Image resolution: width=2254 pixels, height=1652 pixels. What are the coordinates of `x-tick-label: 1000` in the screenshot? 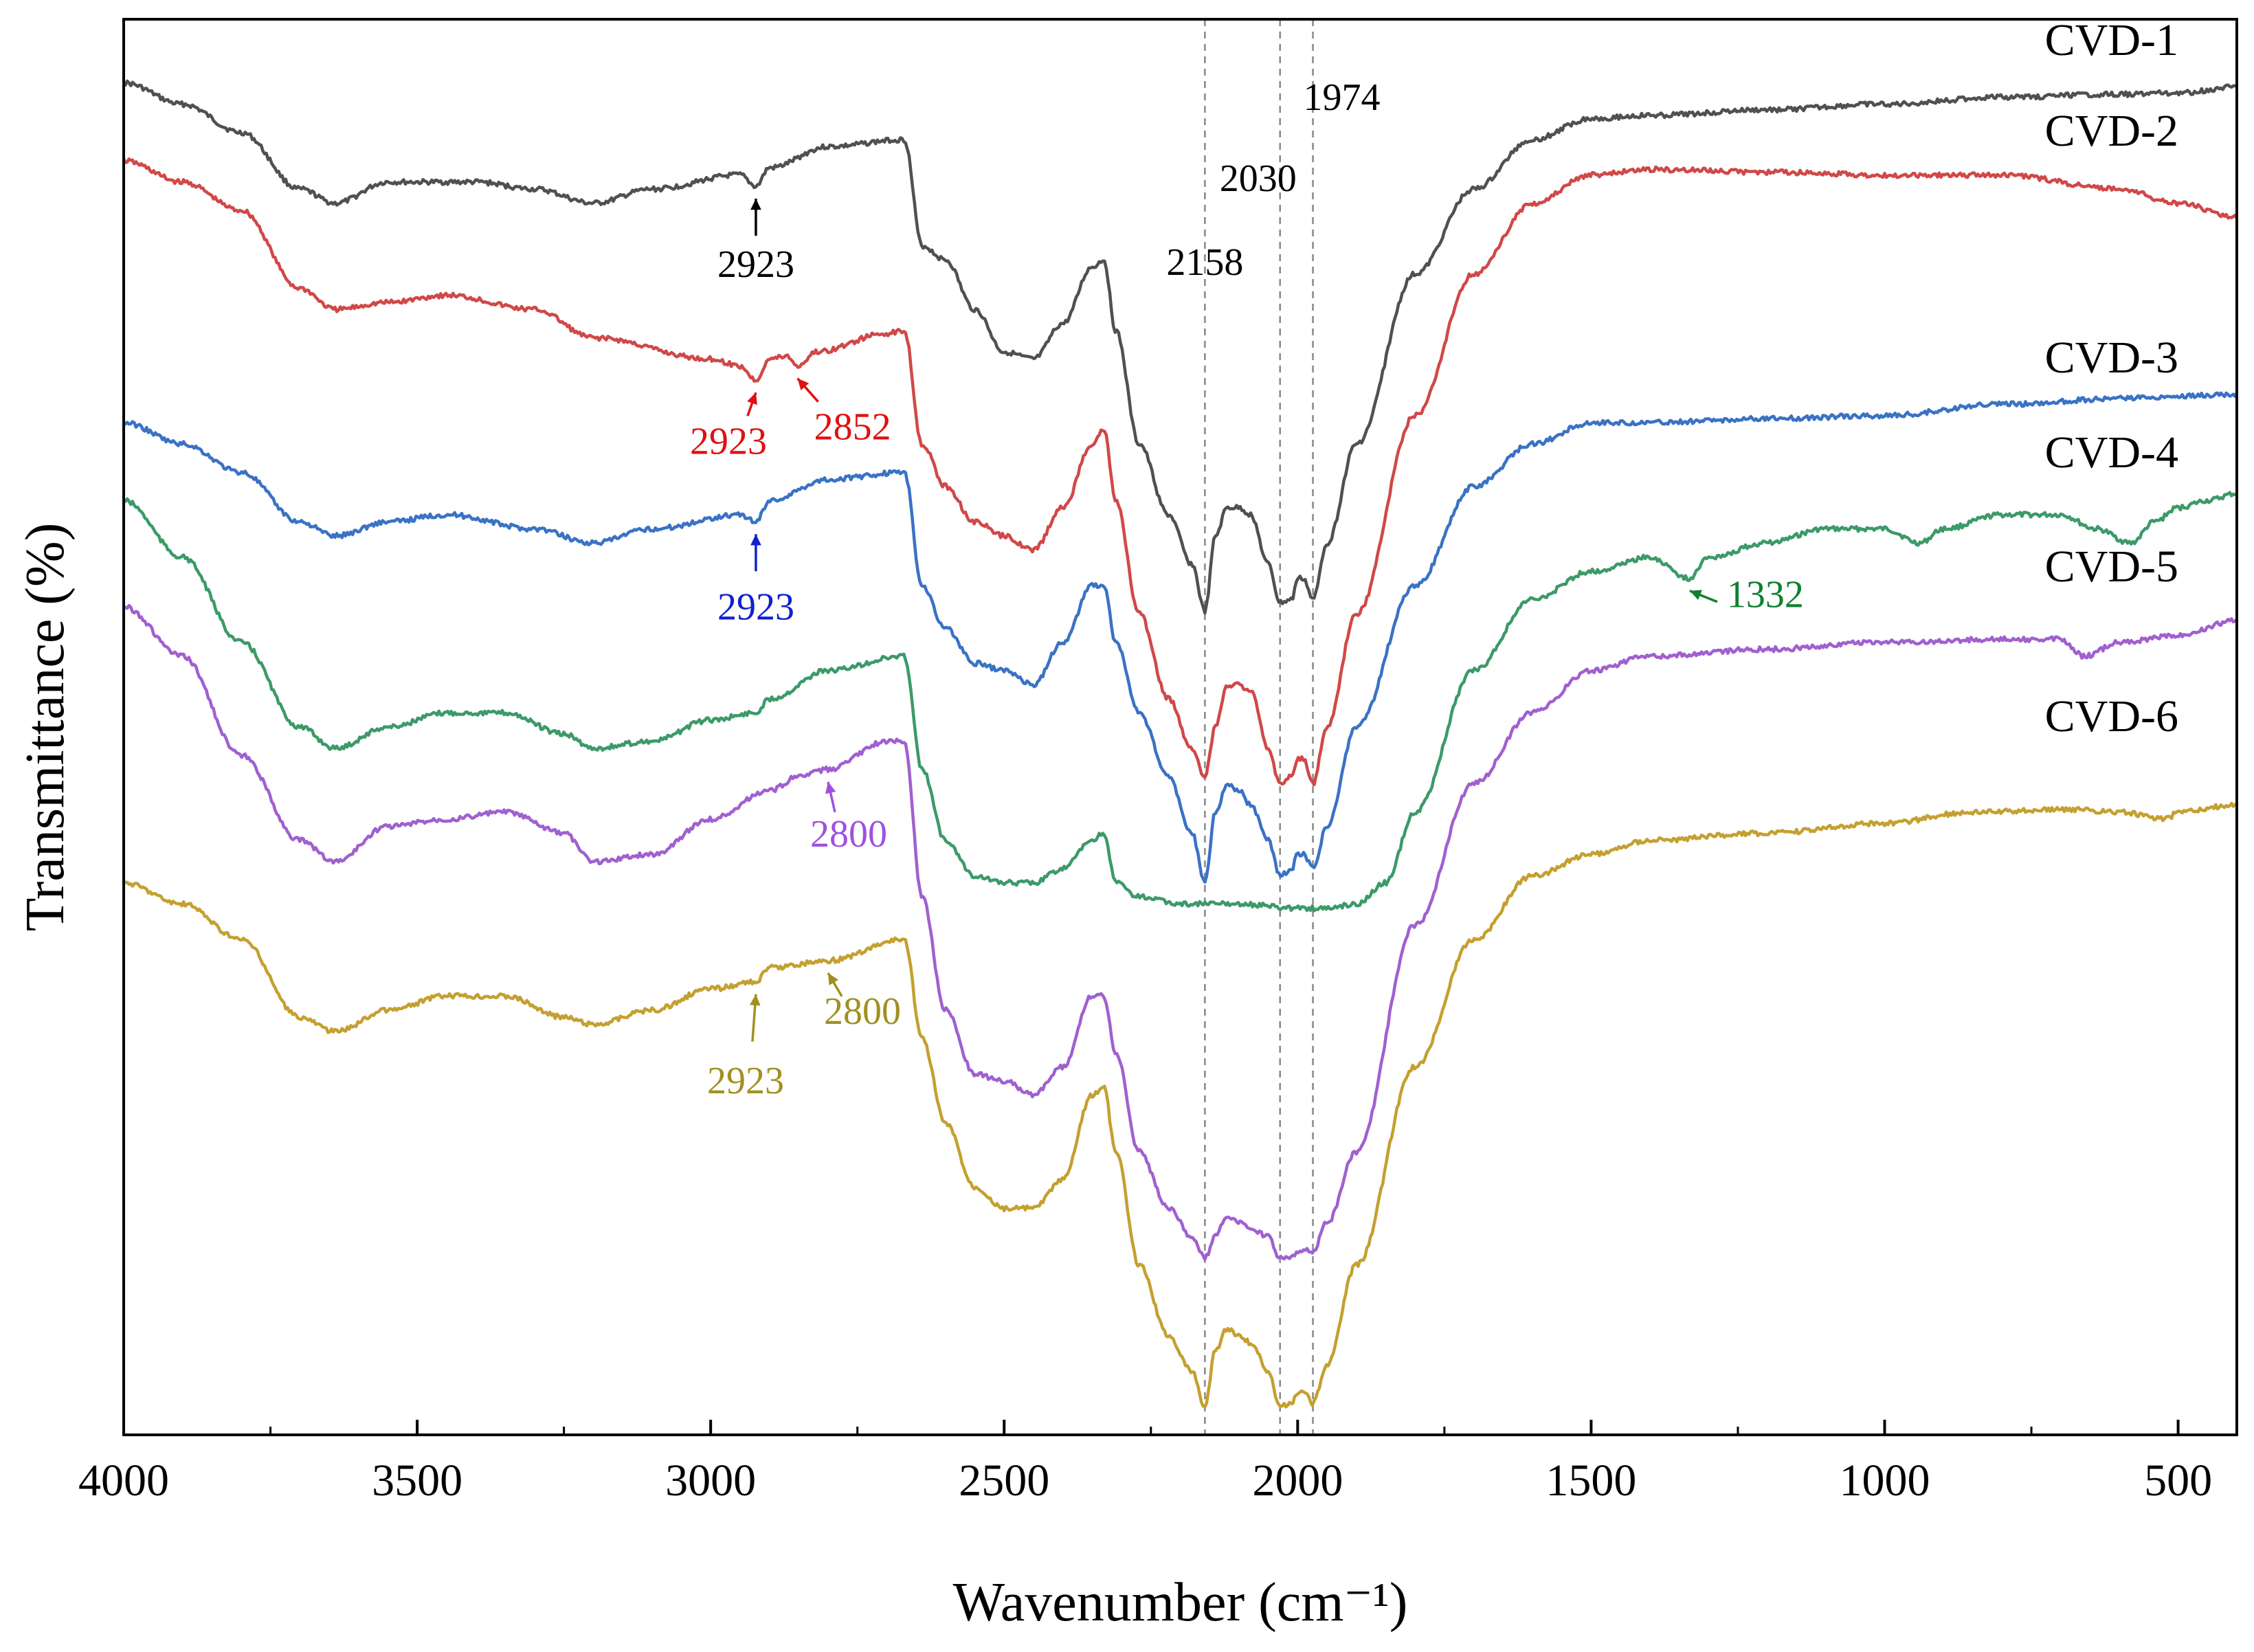 It's located at (1885, 1480).